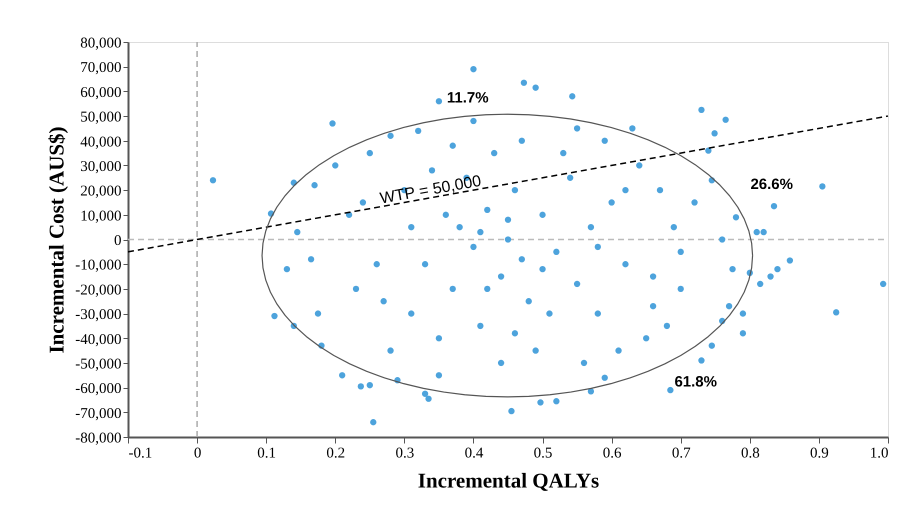 The height and width of the screenshot is (511, 907). What do you see at coordinates (98, 364) in the screenshot?
I see `y-tick-label: -50,000` at bounding box center [98, 364].